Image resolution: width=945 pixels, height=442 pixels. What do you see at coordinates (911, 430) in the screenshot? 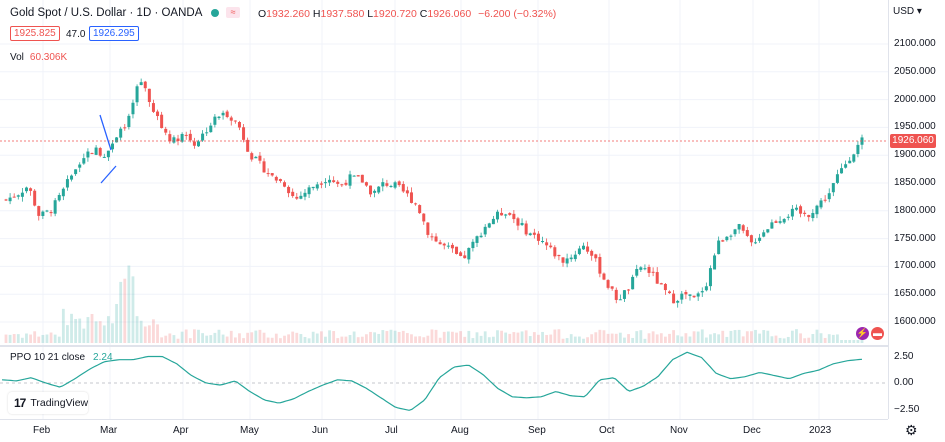
I see `settings-gear-icon: ⚙` at bounding box center [911, 430].